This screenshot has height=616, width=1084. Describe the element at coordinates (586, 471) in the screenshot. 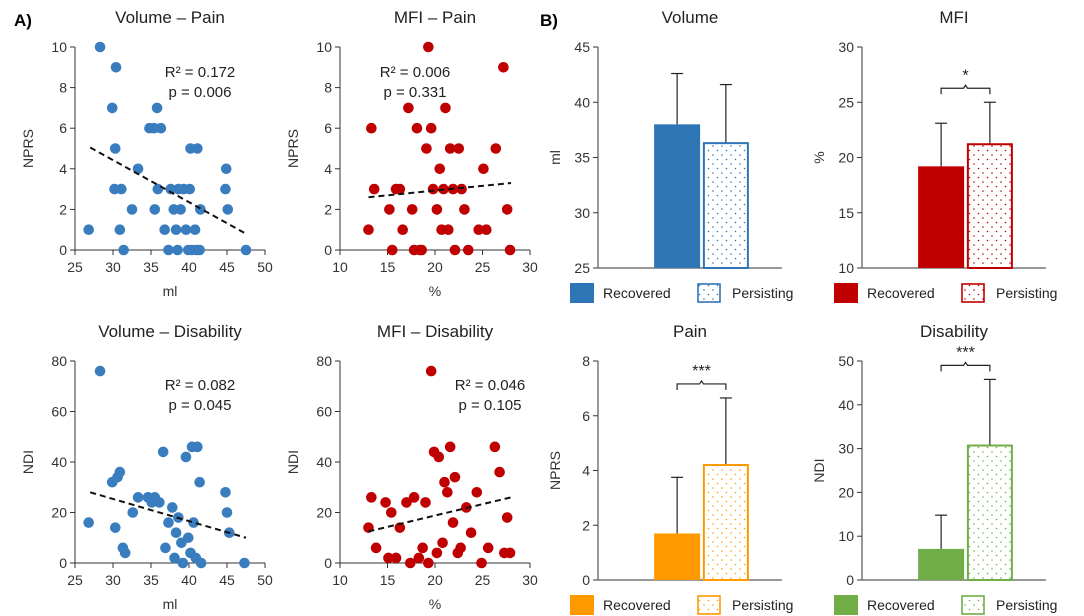

I see `y-tick-label: 4` at that location.